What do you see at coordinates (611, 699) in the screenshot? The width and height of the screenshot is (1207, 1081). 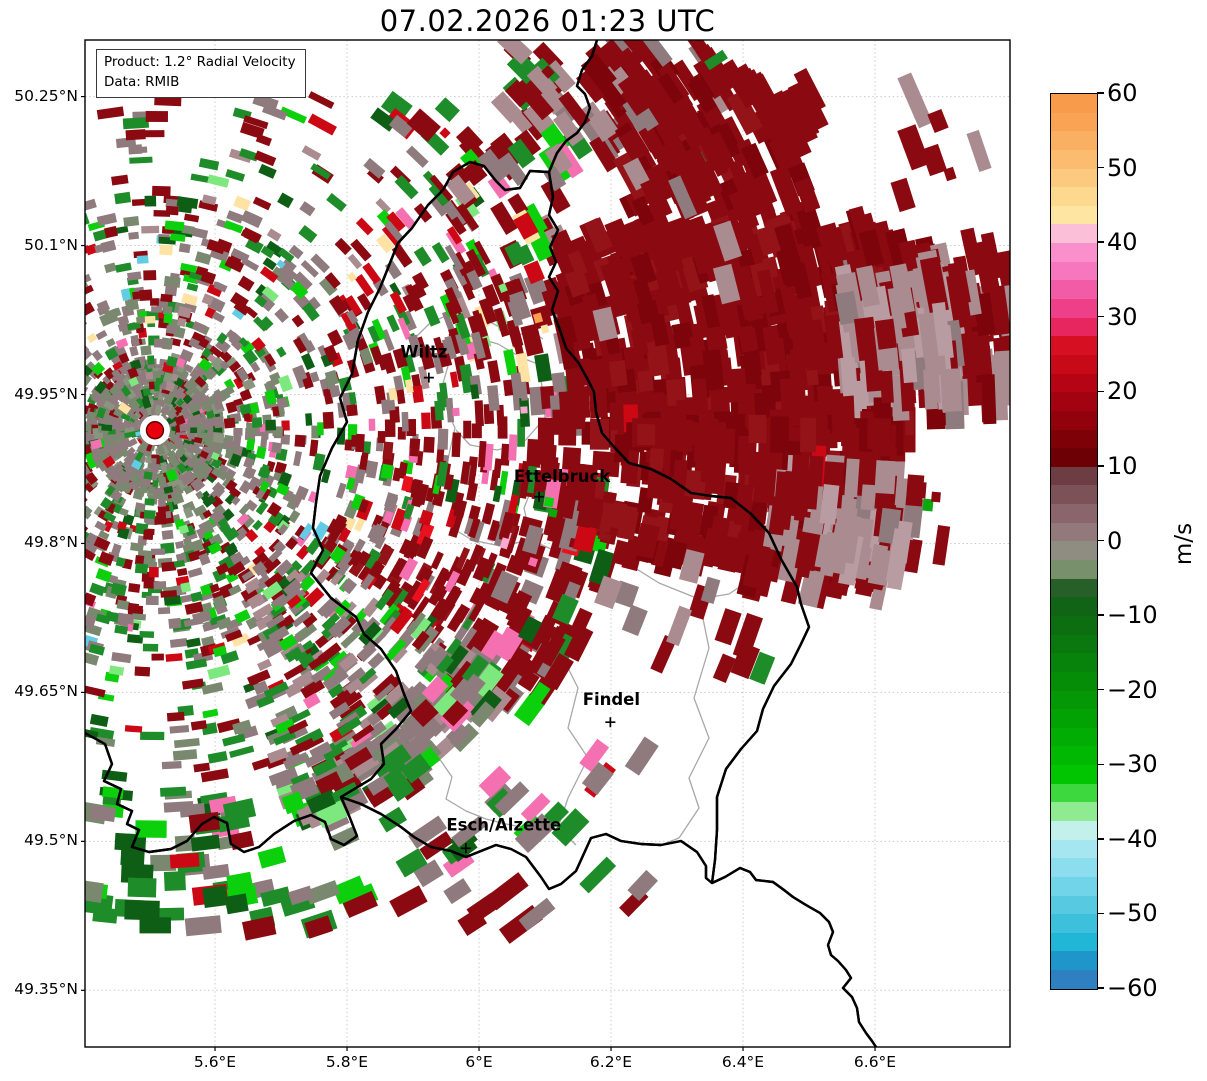 I see `svg-text: Findel` at bounding box center [611, 699].